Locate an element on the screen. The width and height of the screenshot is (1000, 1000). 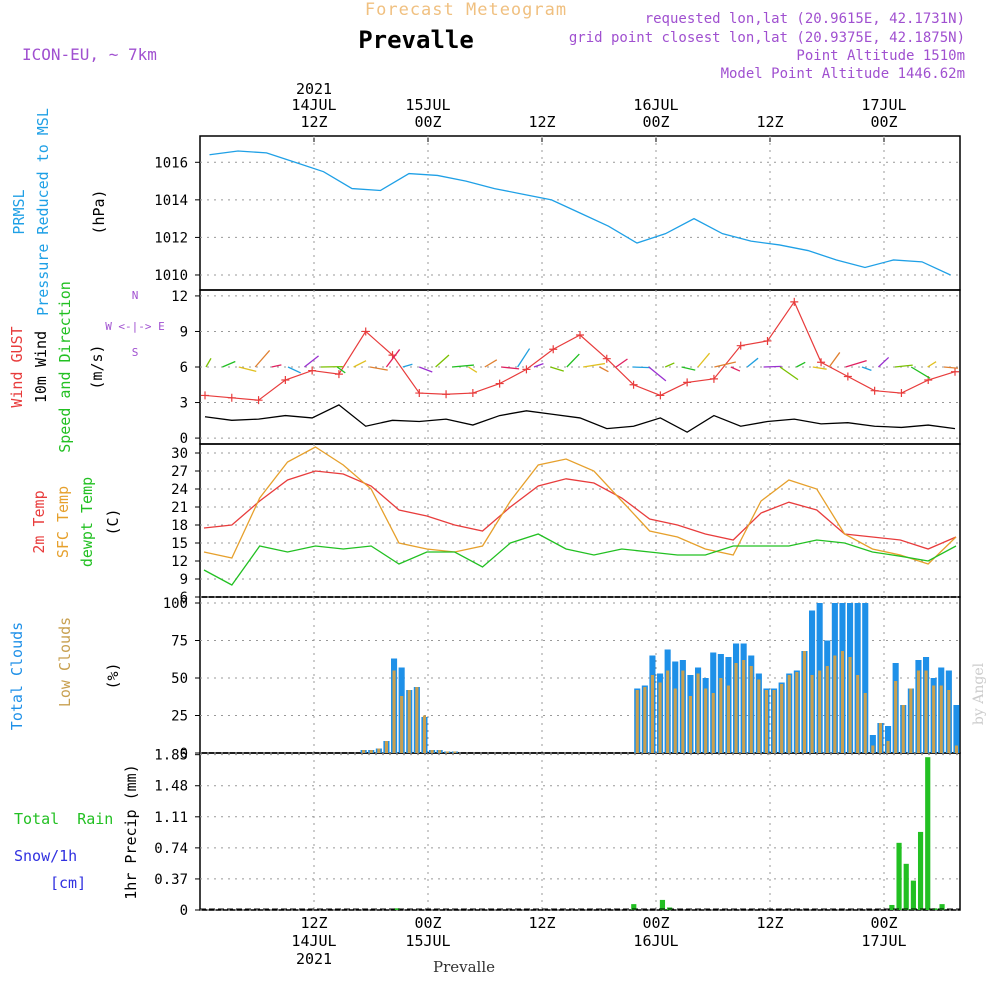
total-clouds-label: Total Clouds is located at coordinates (17, 676).